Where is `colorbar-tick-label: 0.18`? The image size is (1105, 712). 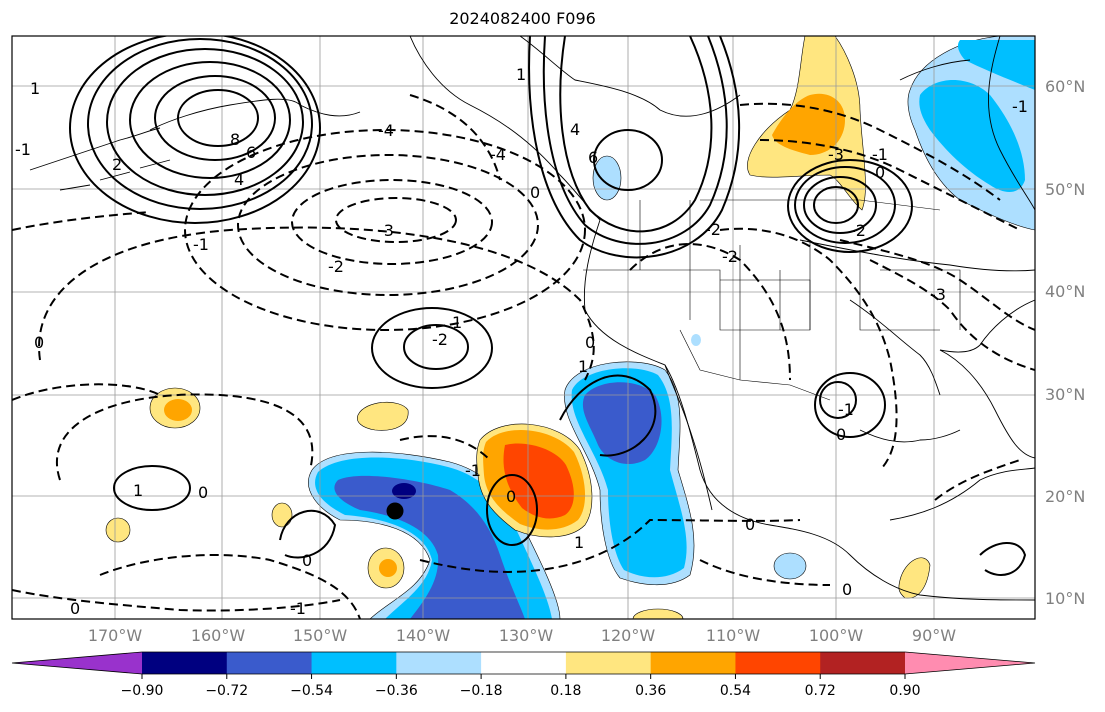 colorbar-tick-label: 0.18 is located at coordinates (566, 691).